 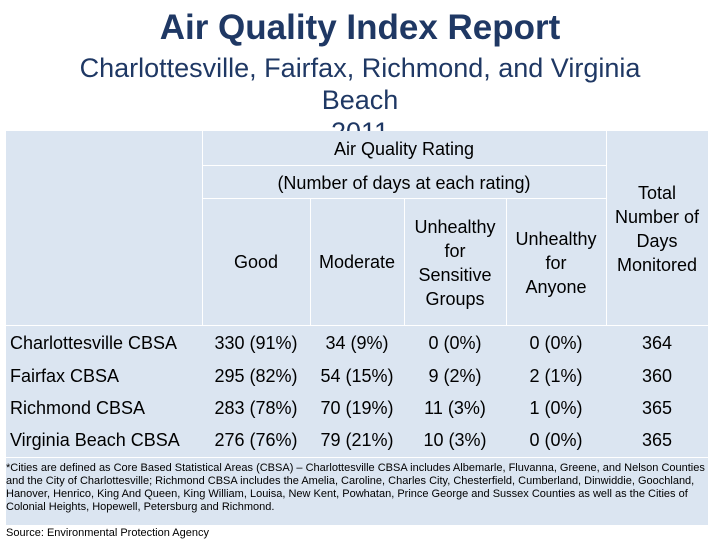 What do you see at coordinates (556, 287) in the screenshot?
I see `unhealthy-line-3: Anyone` at bounding box center [556, 287].